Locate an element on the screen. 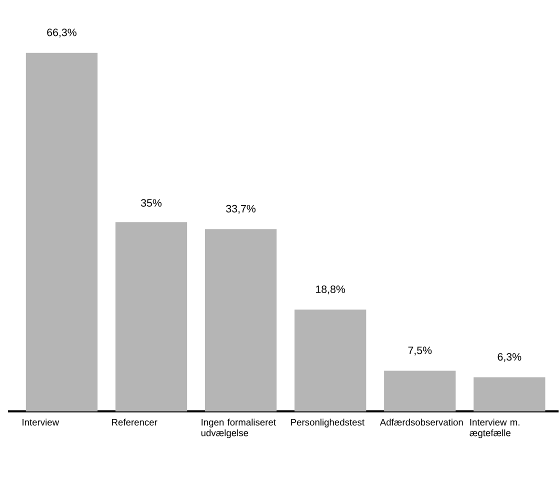  data-label: 33,7% is located at coordinates (241, 209).